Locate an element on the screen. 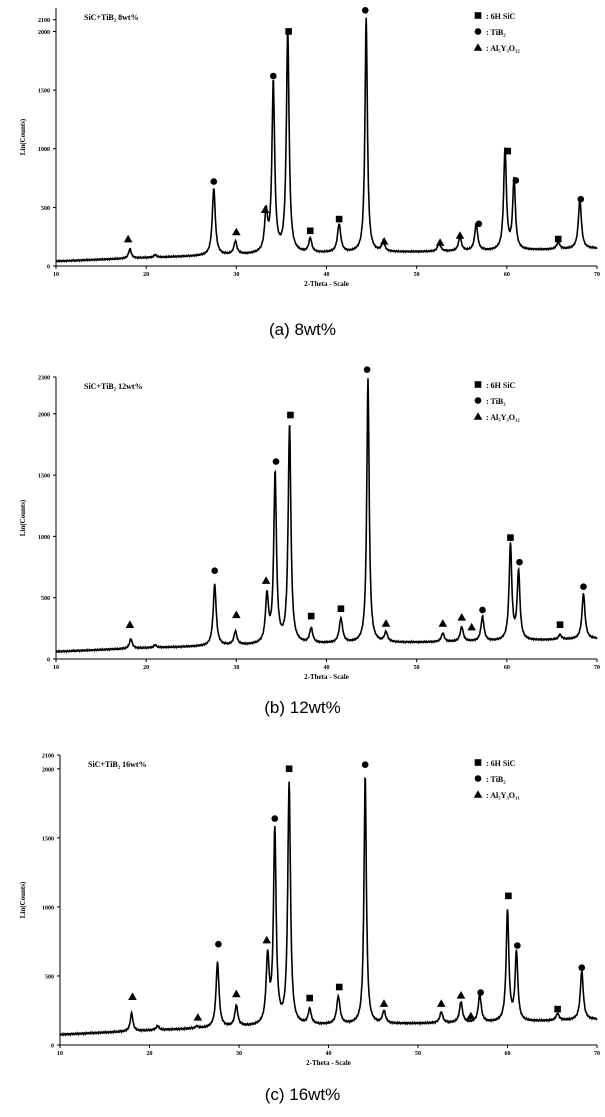 This screenshot has height=1117, width=605. x-tick-label: 70 is located at coordinates (597, 275).